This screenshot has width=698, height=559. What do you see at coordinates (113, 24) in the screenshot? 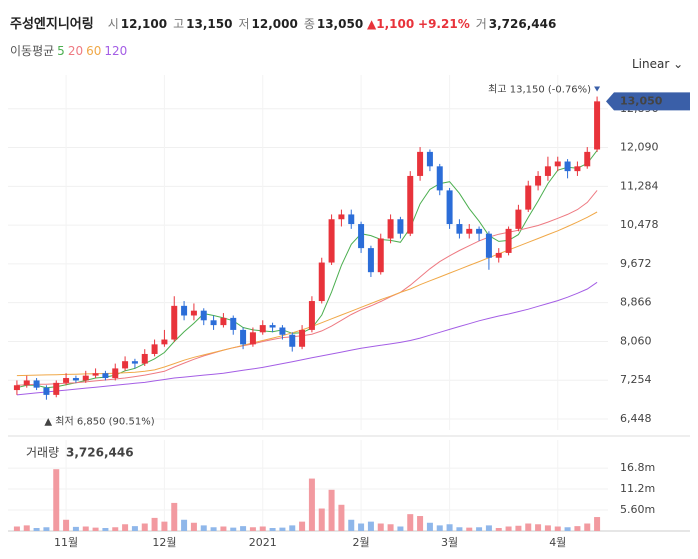
I see `label: 시` at bounding box center [113, 24].